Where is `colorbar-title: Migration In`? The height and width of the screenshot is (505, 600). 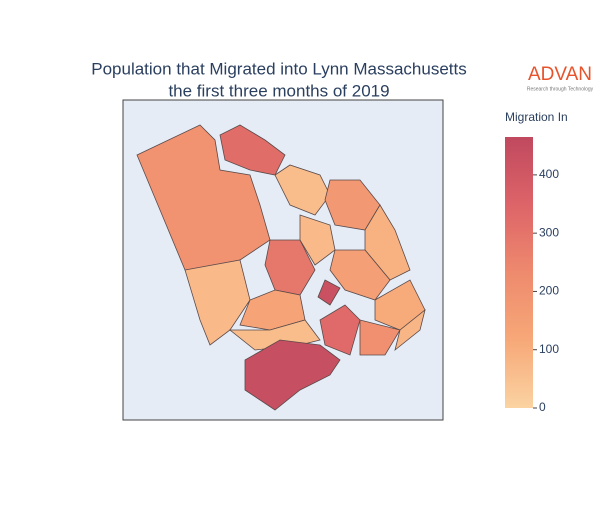
colorbar-title: Migration In is located at coordinates (536, 117).